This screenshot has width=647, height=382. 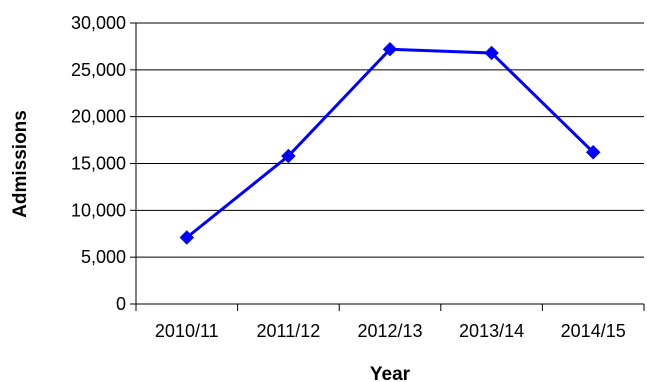 I want to click on y-tick-label: 25,000, so click(x=98, y=70).